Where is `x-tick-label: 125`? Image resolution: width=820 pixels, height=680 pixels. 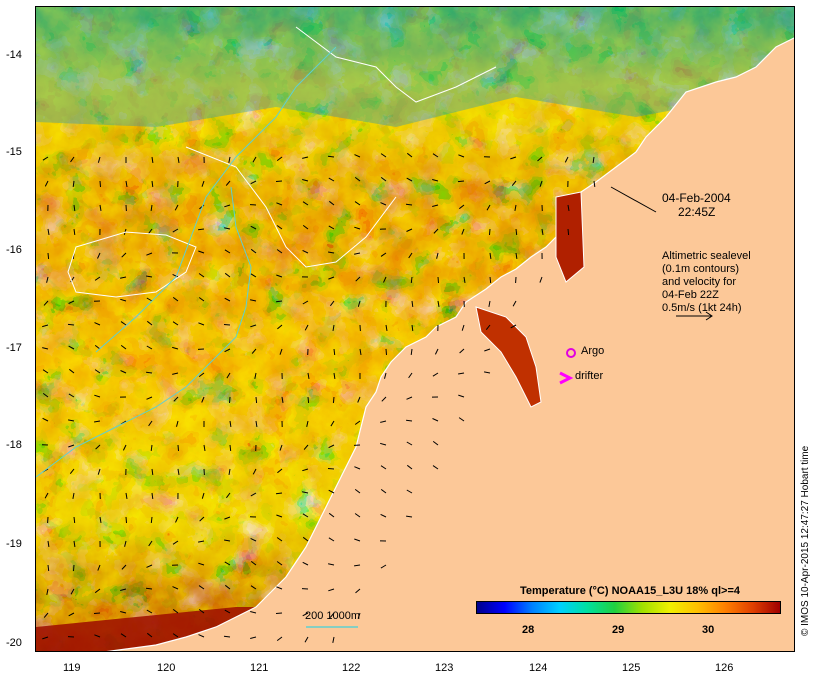
x-tick-label: 125 is located at coordinates (631, 668).